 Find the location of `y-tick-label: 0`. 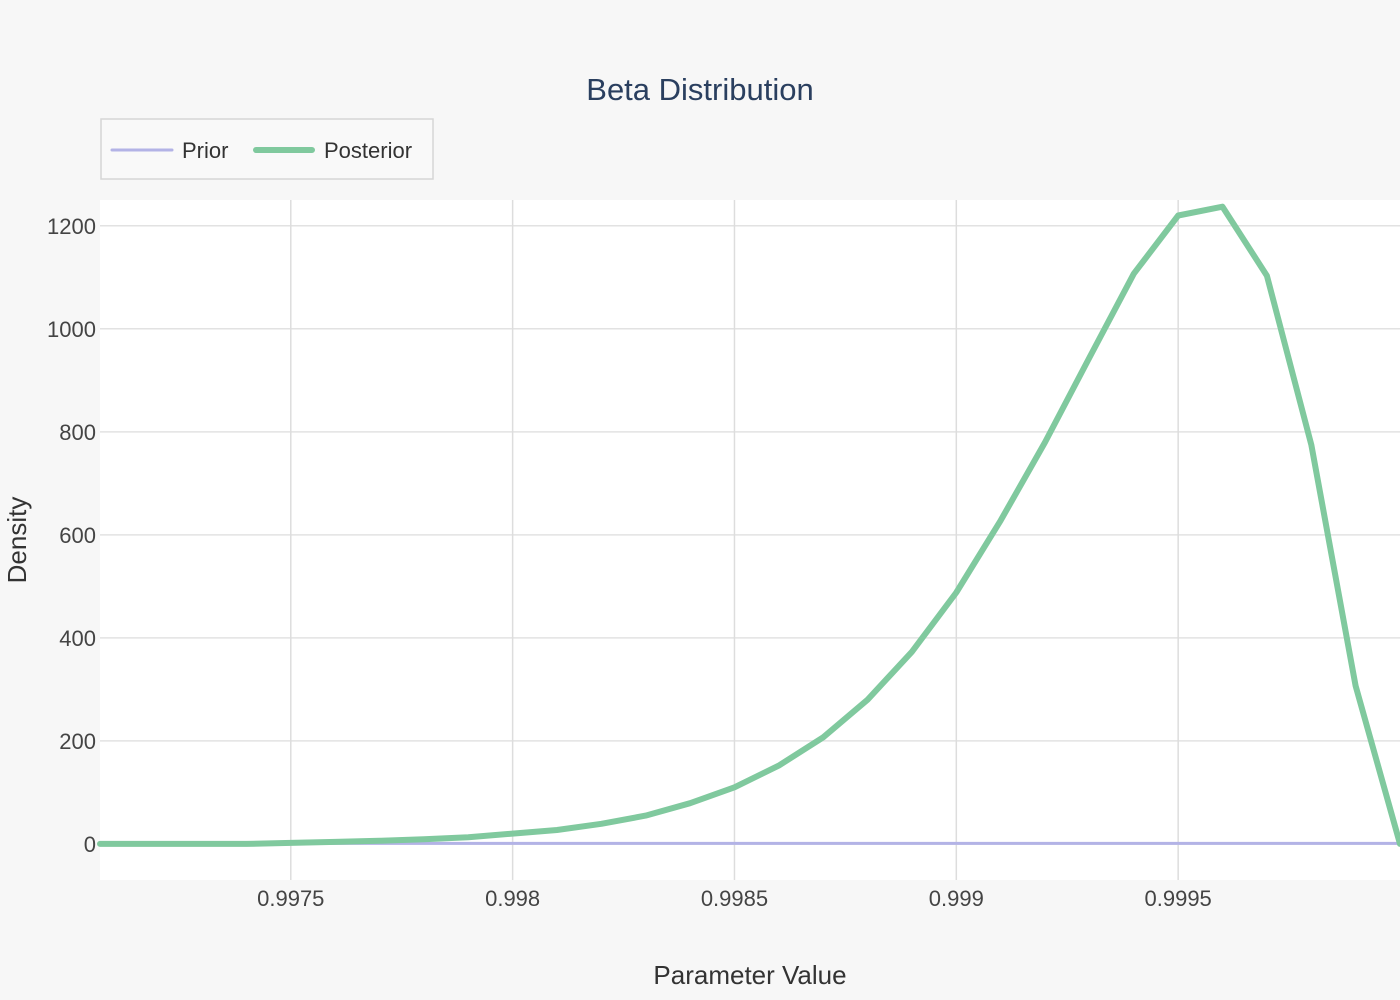

y-tick-label: 0 is located at coordinates (90, 844).